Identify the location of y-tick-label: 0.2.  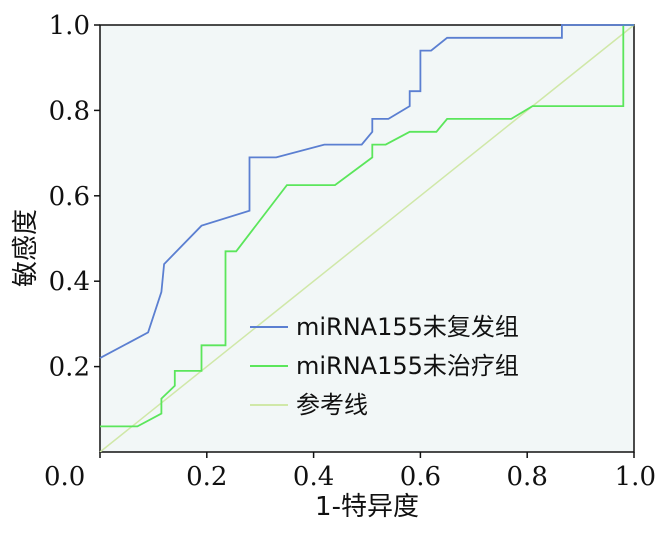
(69, 368).